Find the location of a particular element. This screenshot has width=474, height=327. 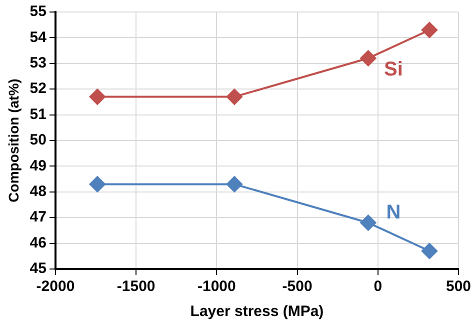

y-tick-label: 52 is located at coordinates (38, 89).